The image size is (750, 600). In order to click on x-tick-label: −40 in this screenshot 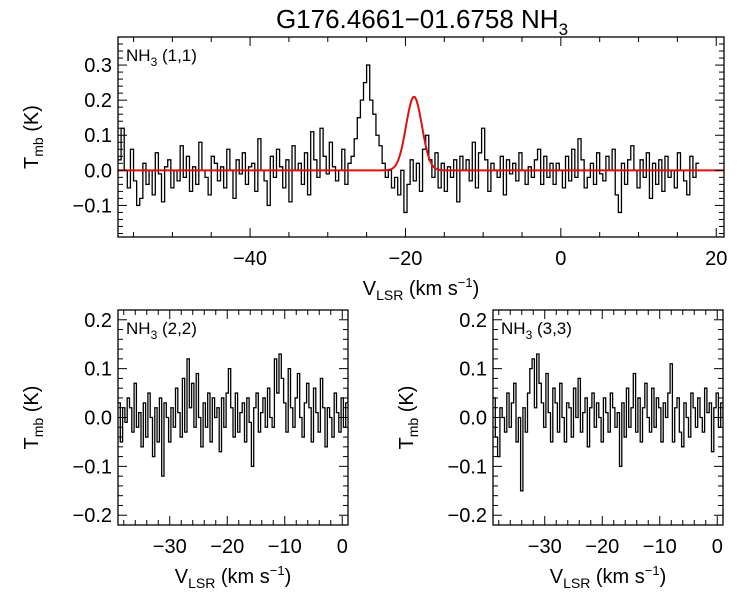, I will do `click(250, 259)`.